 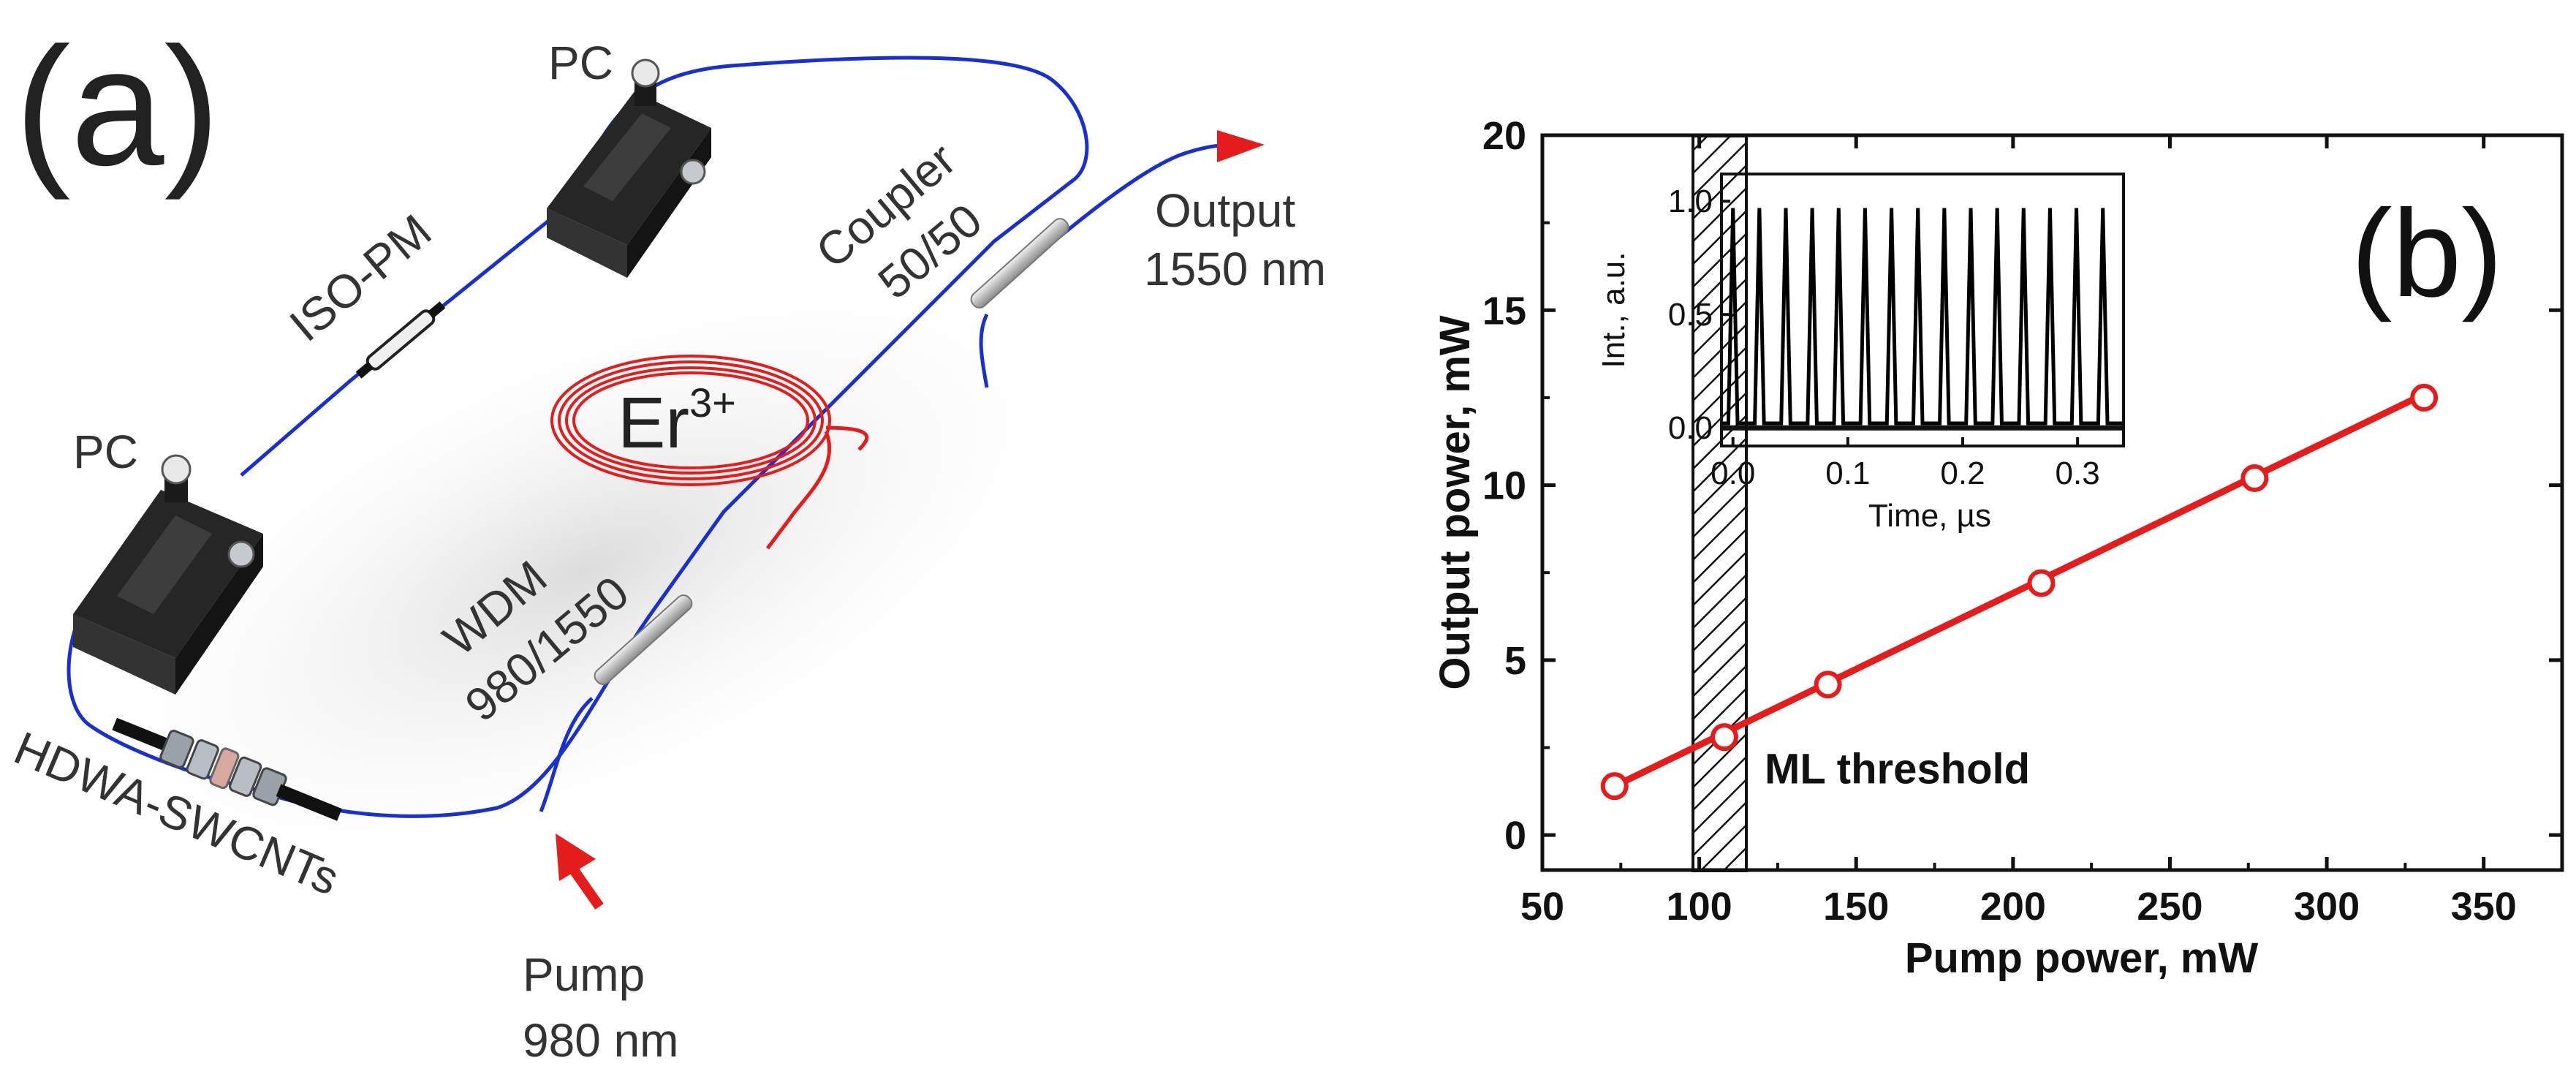 I want to click on inset-y-axis-label: Int., a.u., so click(x=1614, y=310).